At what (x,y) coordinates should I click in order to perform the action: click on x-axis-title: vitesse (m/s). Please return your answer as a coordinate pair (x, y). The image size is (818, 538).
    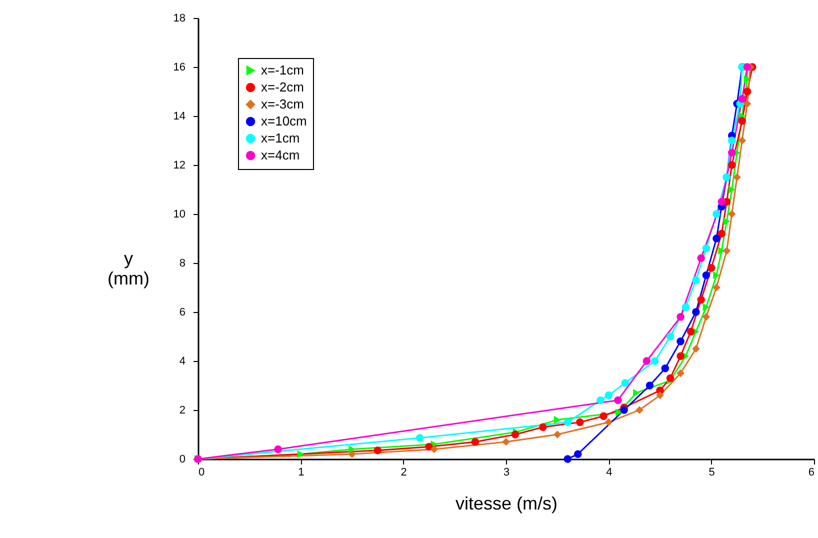
    Looking at the image, I should click on (506, 504).